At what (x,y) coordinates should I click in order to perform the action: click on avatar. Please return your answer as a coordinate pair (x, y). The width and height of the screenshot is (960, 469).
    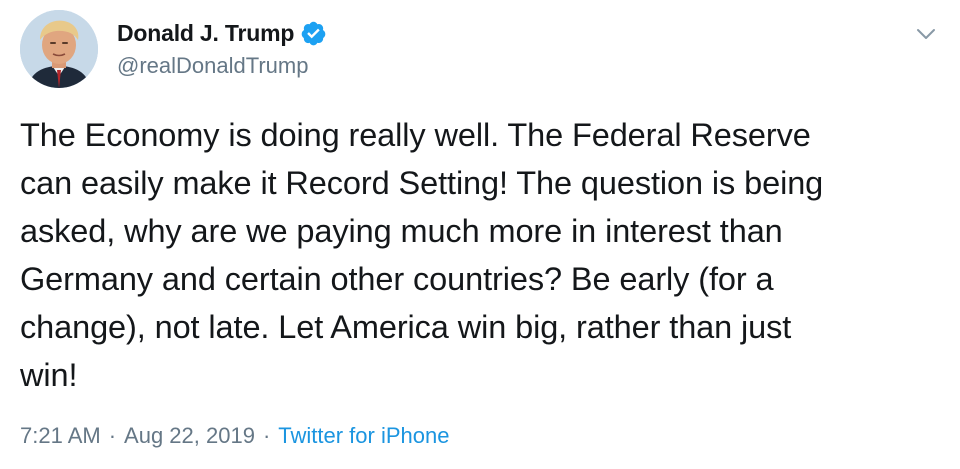
    Looking at the image, I should click on (59, 49).